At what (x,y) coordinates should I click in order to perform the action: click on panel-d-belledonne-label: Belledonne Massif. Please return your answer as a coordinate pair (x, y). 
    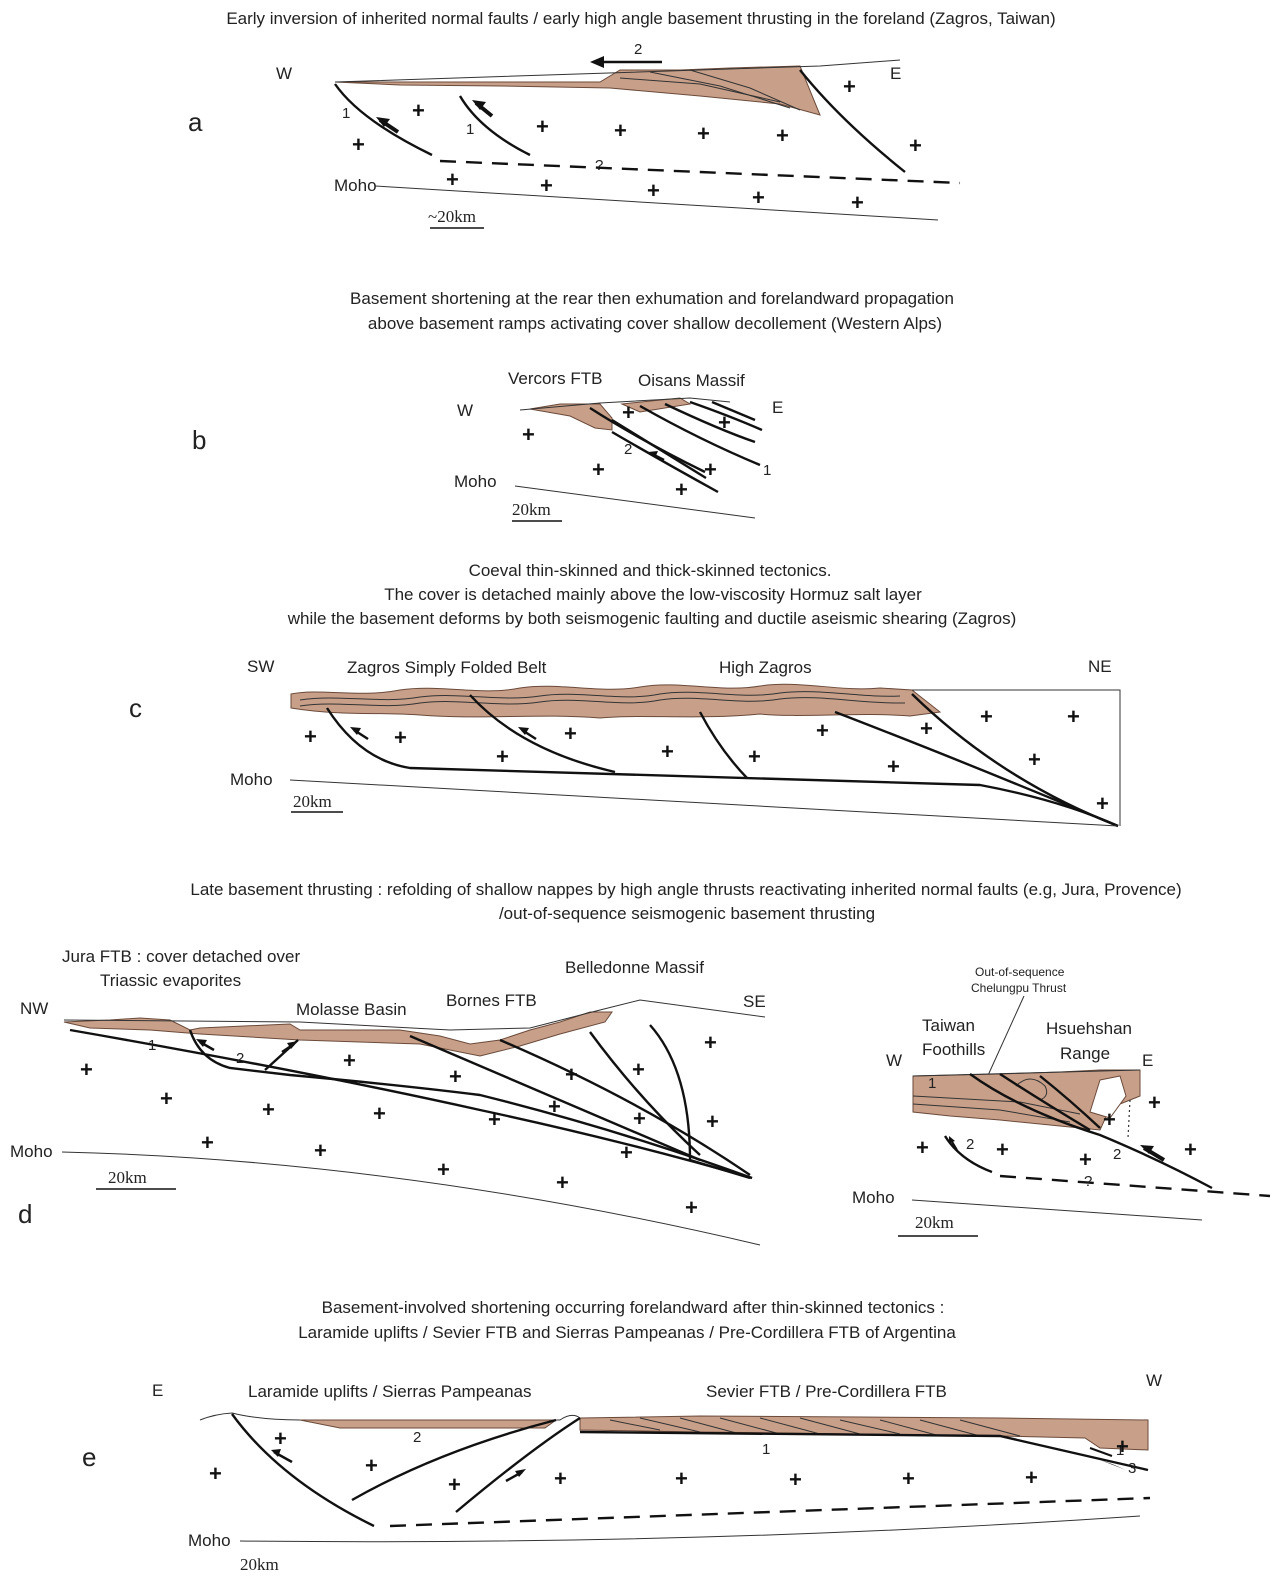
    Looking at the image, I should click on (634, 967).